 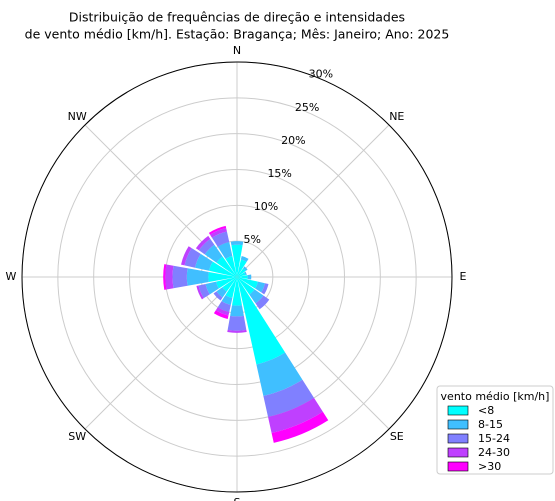 I want to click on legend-label: 8-15, so click(x=490, y=424).